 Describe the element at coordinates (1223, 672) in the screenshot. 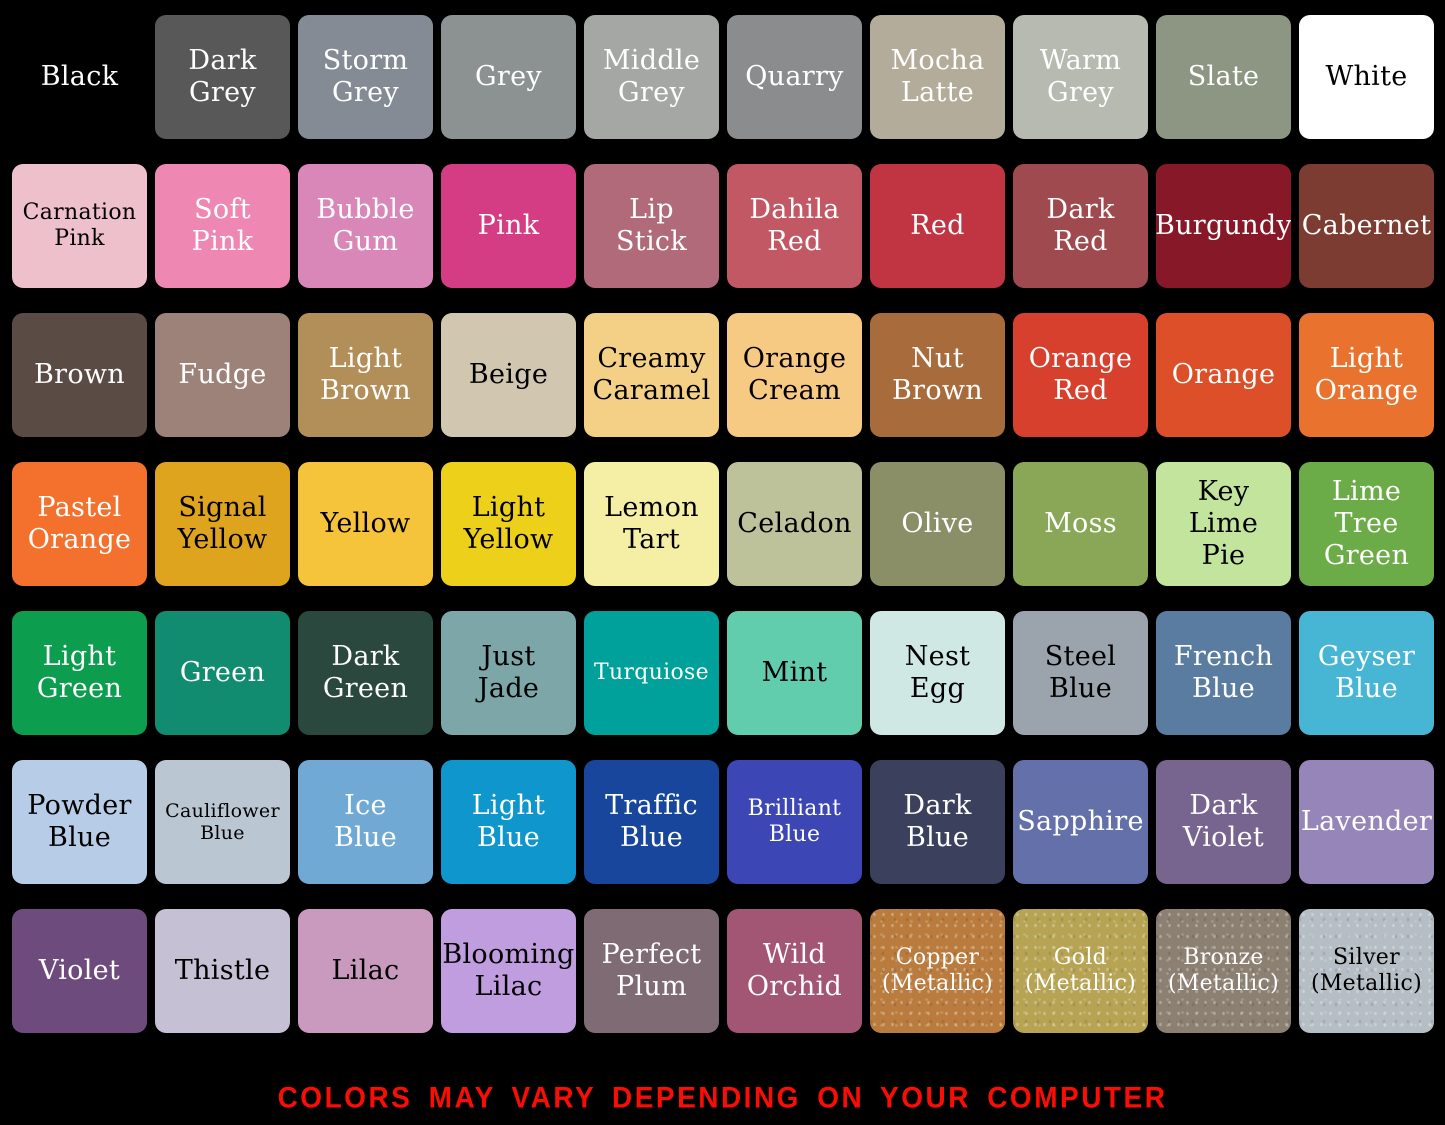

I see `color-swatch-label: French Blue` at that location.